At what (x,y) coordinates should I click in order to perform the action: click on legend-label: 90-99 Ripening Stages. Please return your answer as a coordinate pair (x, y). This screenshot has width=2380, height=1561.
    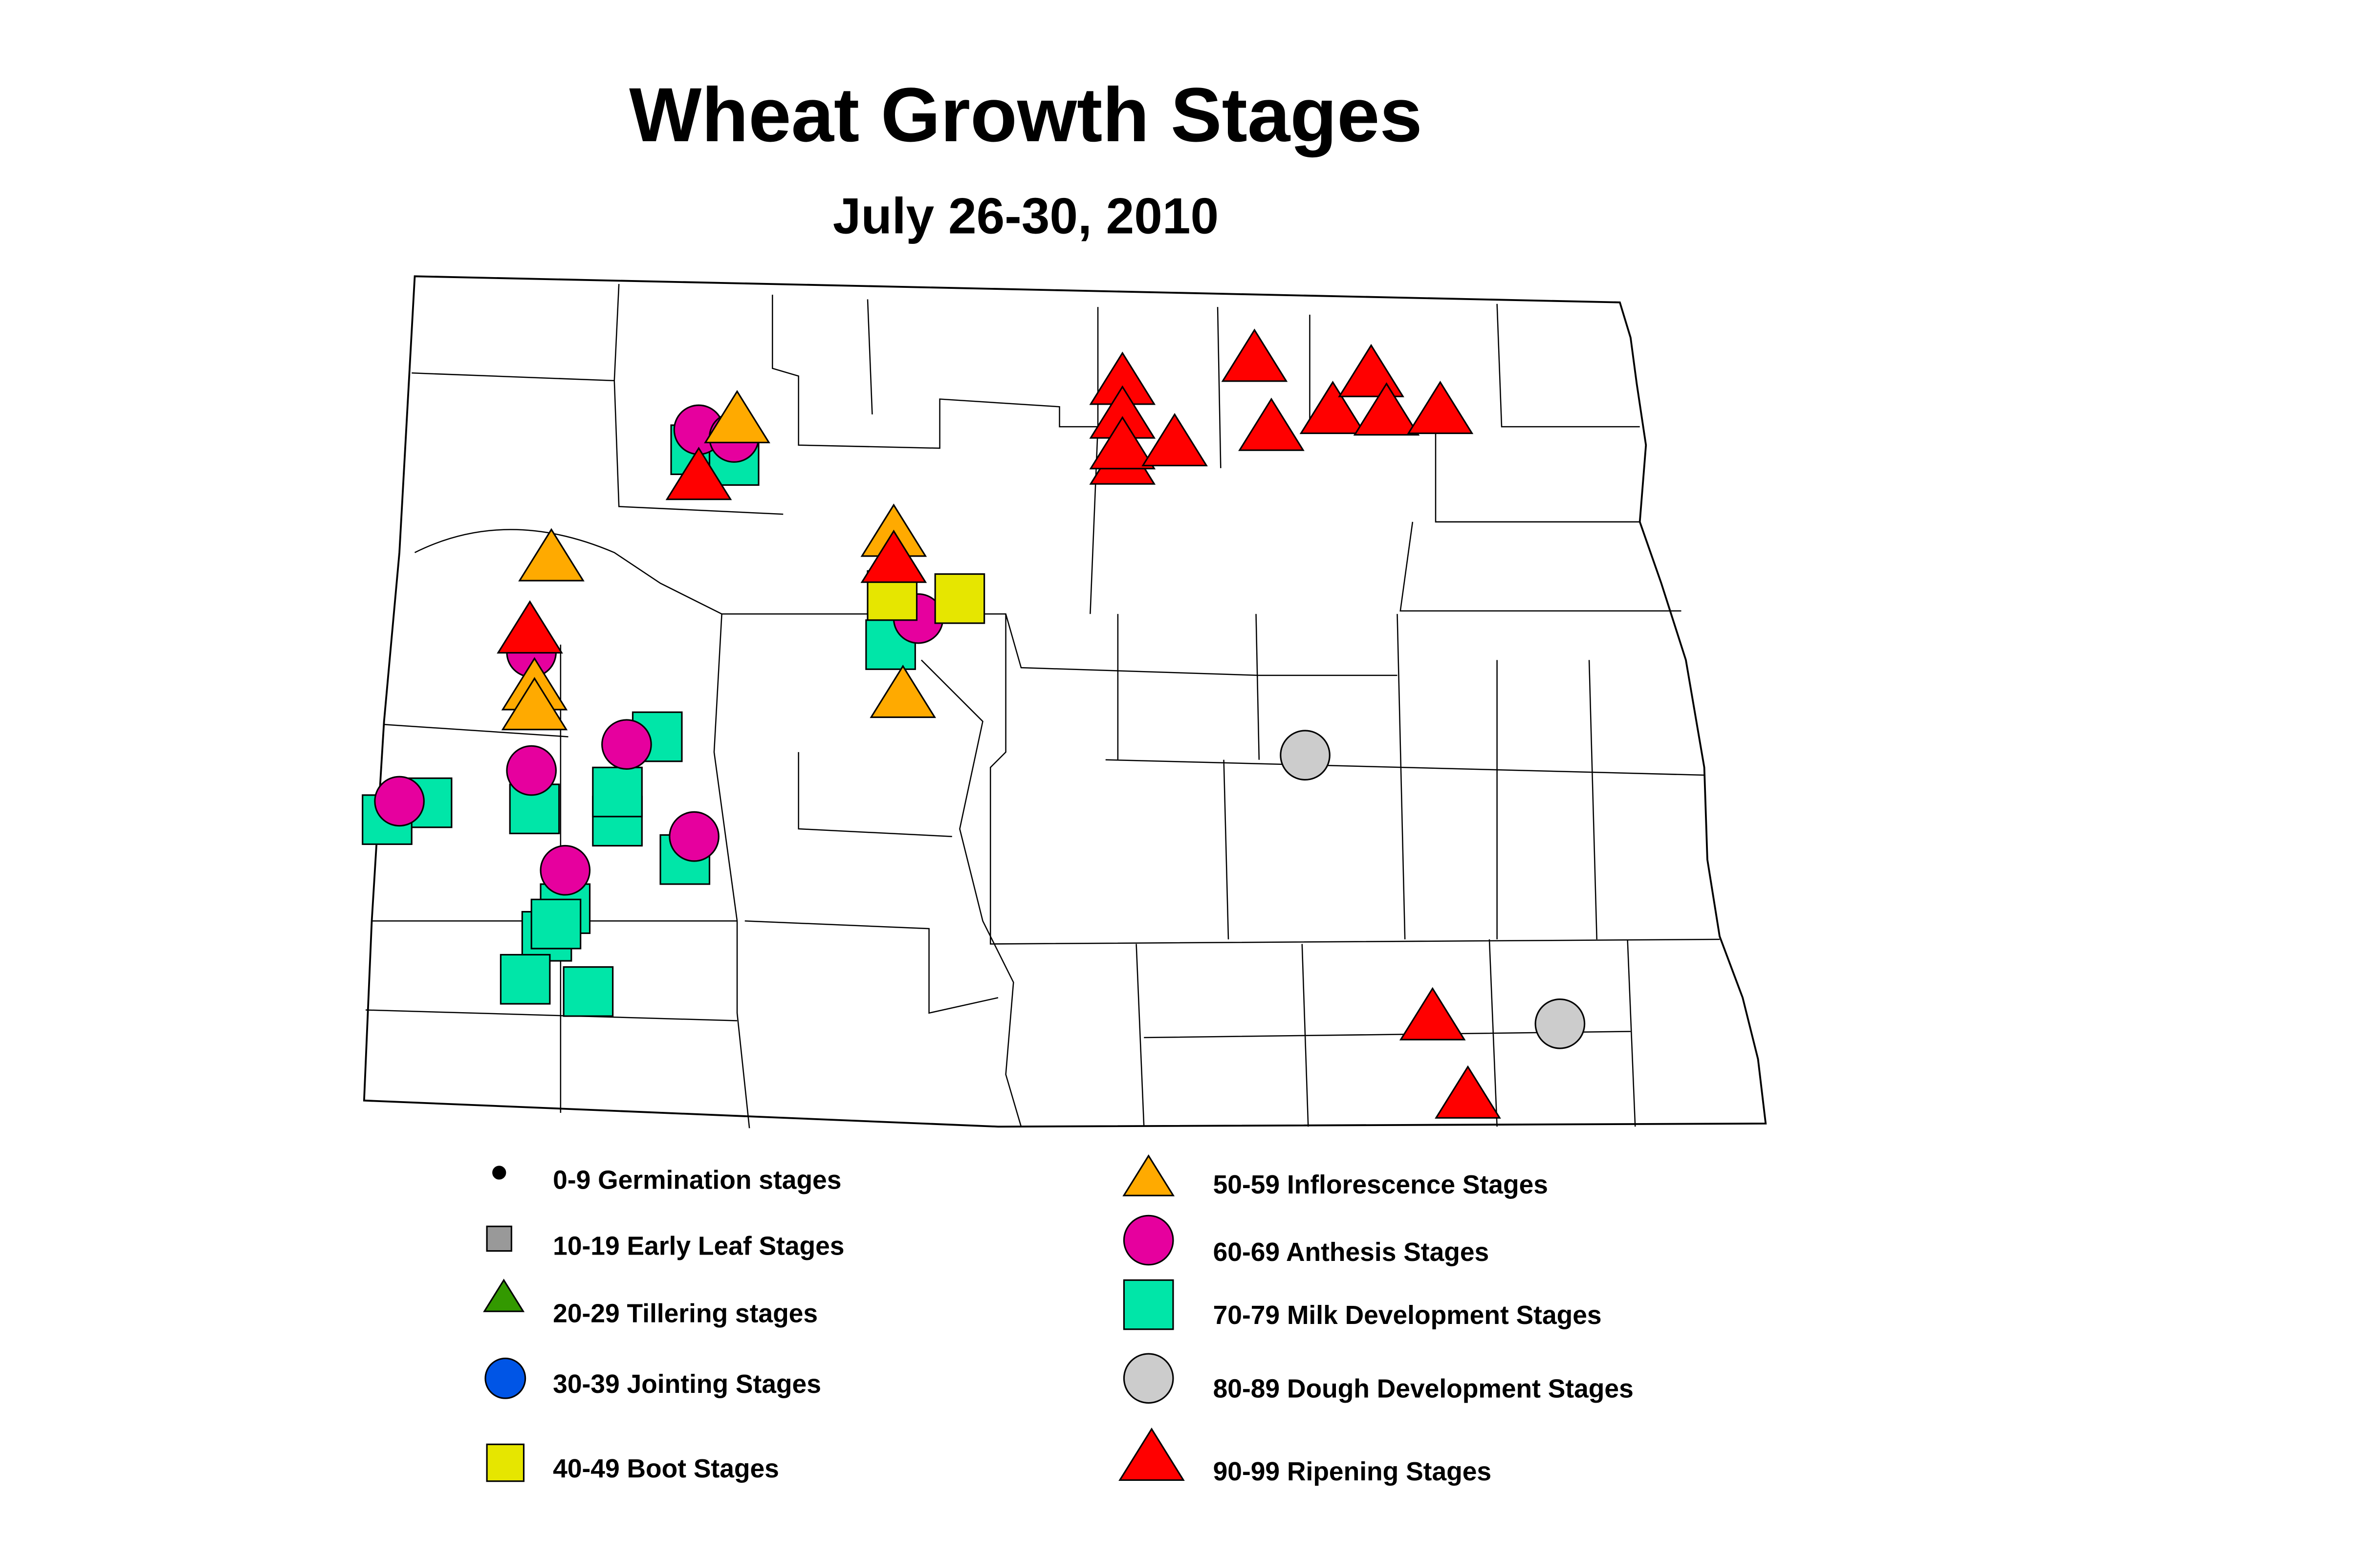
    Looking at the image, I should click on (1352, 1472).